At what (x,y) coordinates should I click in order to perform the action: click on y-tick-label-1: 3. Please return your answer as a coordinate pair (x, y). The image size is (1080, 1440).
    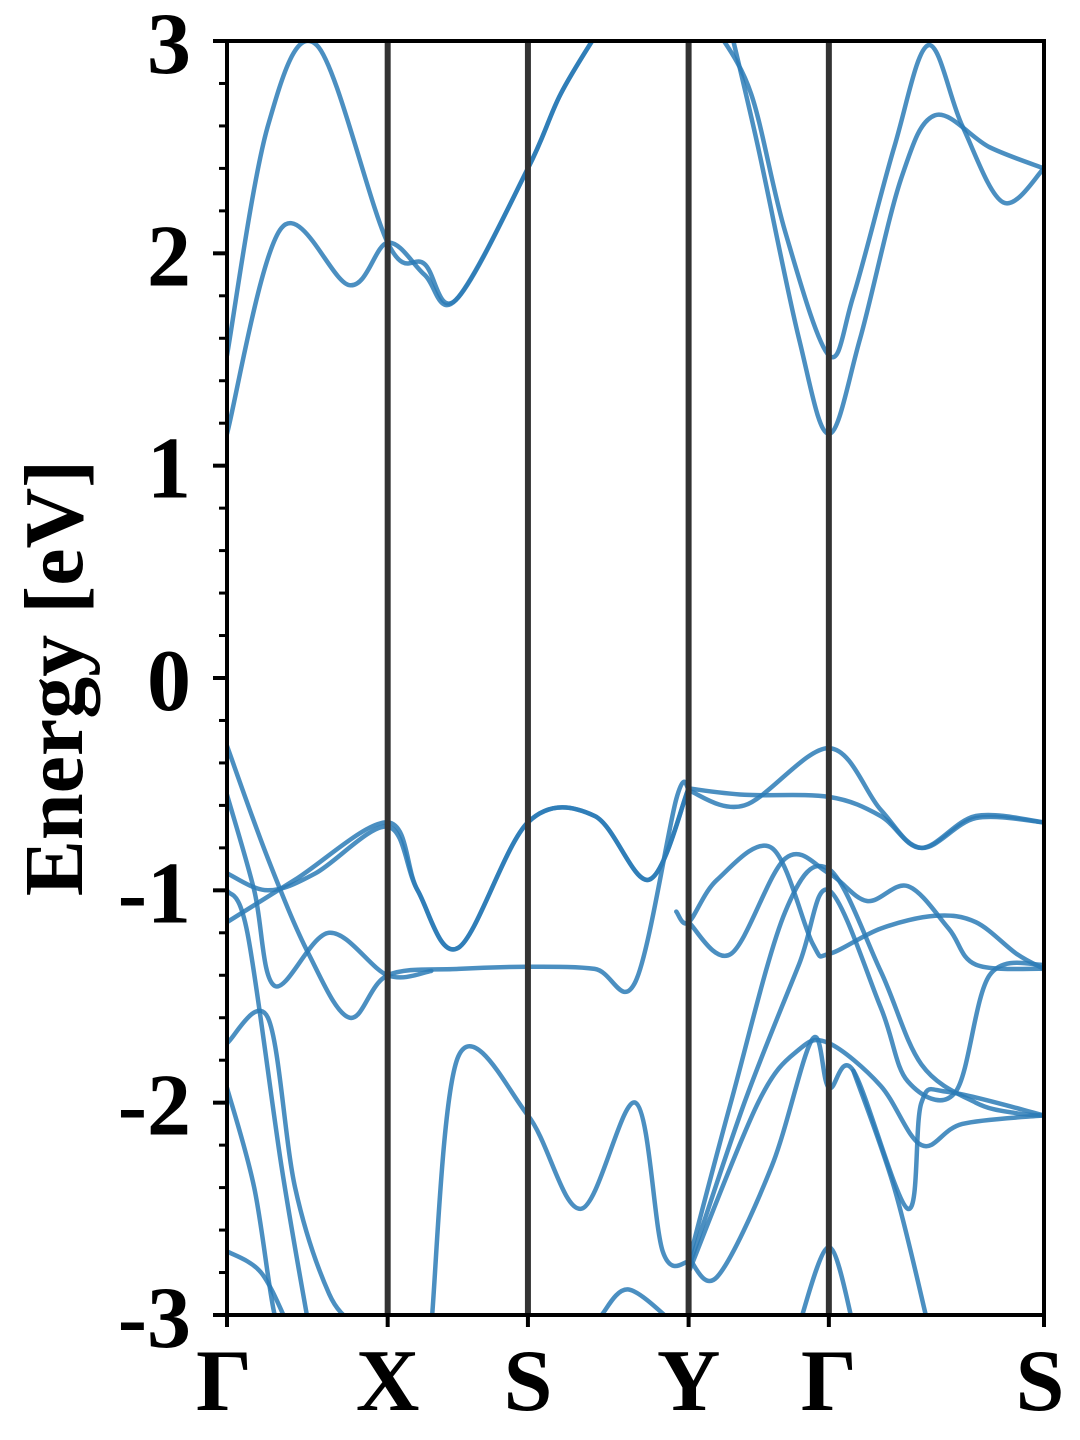
    Looking at the image, I should click on (169, 46).